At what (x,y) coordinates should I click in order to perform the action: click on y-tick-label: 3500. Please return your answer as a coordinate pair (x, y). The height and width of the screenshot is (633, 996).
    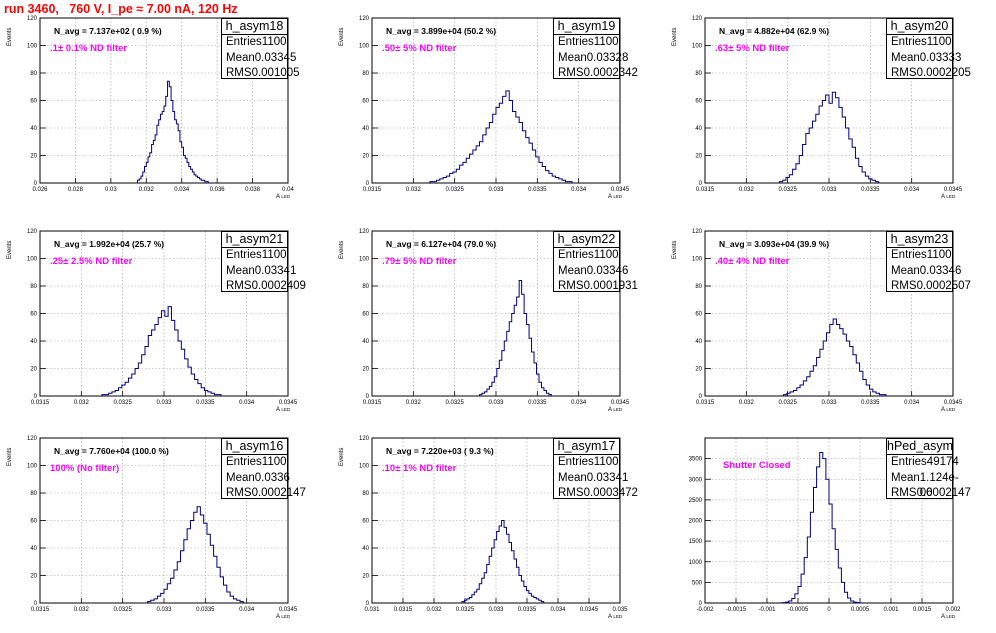
    Looking at the image, I should click on (696, 460).